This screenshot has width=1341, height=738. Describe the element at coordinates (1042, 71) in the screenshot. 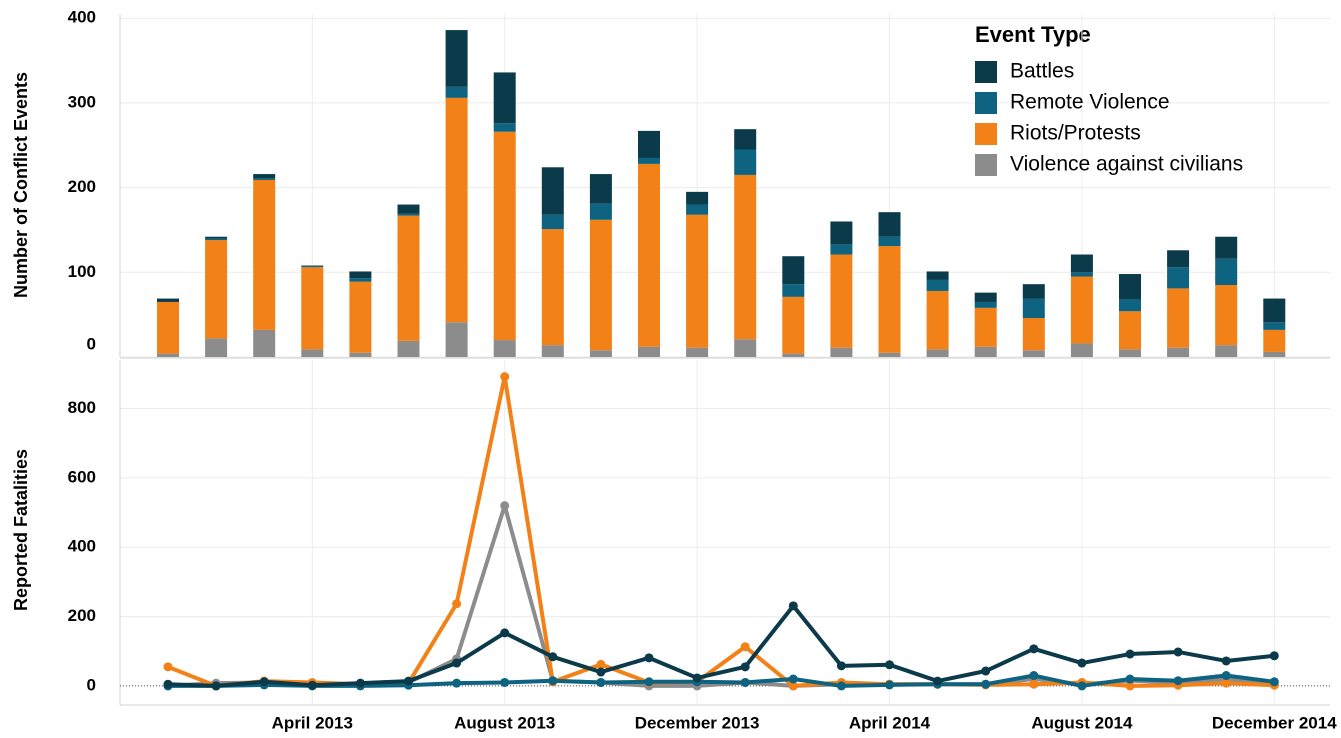

I see `legend-label: Battles` at that location.